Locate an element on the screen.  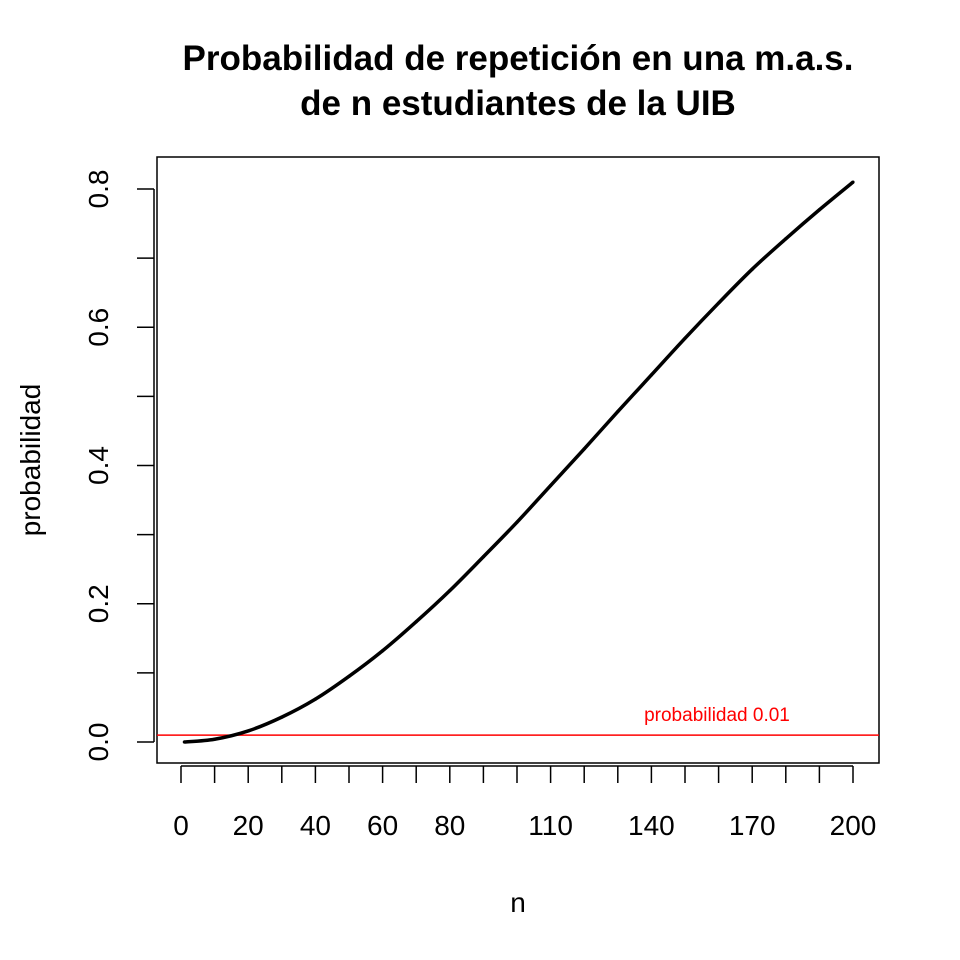
y-axis: 0.0 0.2 0.4 0.6 0.8 is located at coordinates (119, 466).